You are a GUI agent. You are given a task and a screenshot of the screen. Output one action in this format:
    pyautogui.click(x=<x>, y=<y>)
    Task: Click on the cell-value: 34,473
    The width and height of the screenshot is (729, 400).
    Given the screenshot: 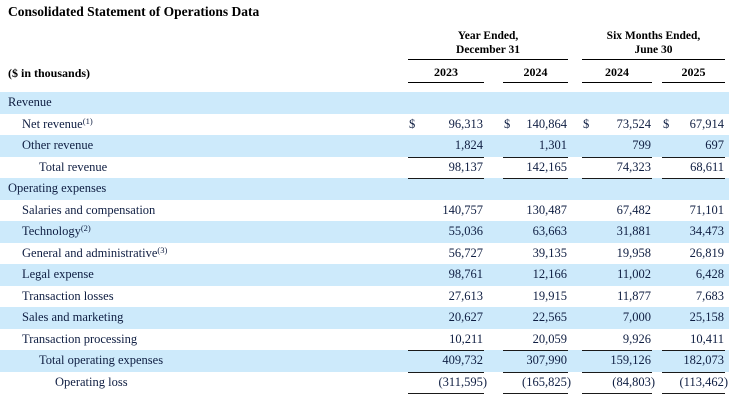 What is the action you would take?
    pyautogui.click(x=706, y=231)
    